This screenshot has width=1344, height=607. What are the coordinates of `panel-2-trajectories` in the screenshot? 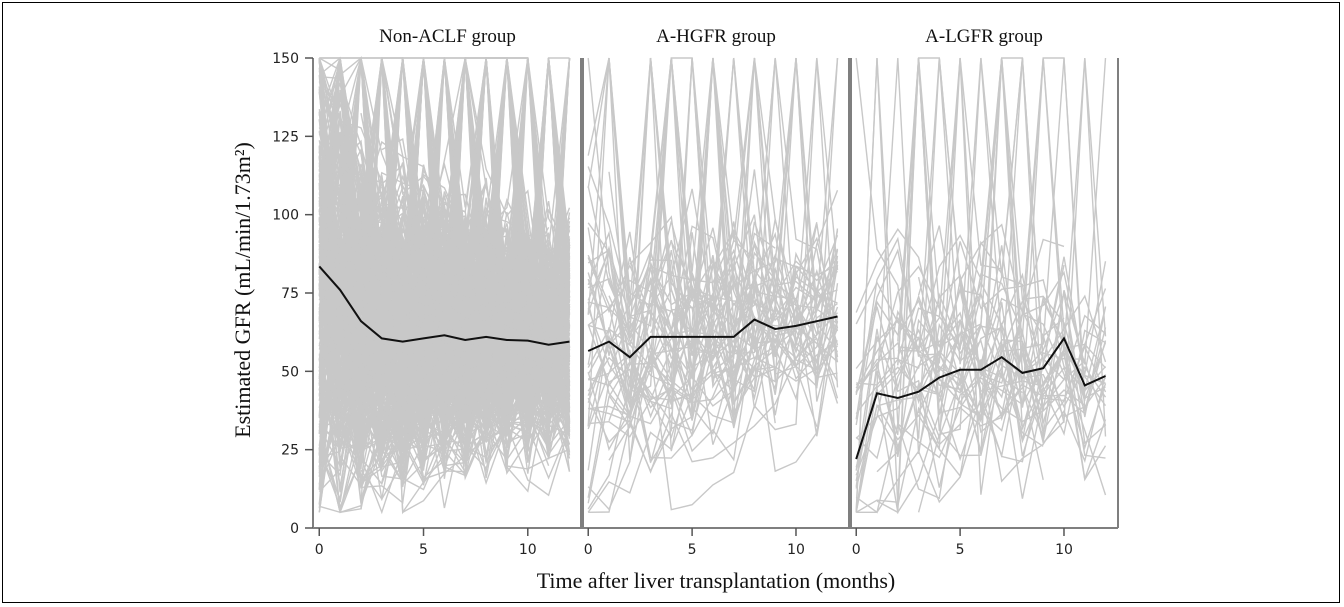 It's located at (713, 285).